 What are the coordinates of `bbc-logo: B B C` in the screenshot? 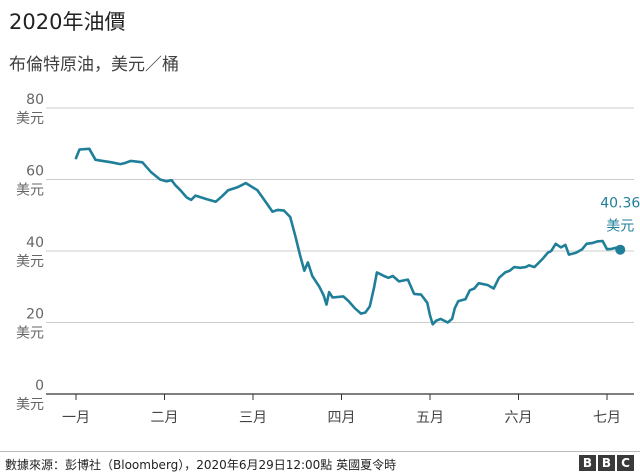 It's located at (606, 463).